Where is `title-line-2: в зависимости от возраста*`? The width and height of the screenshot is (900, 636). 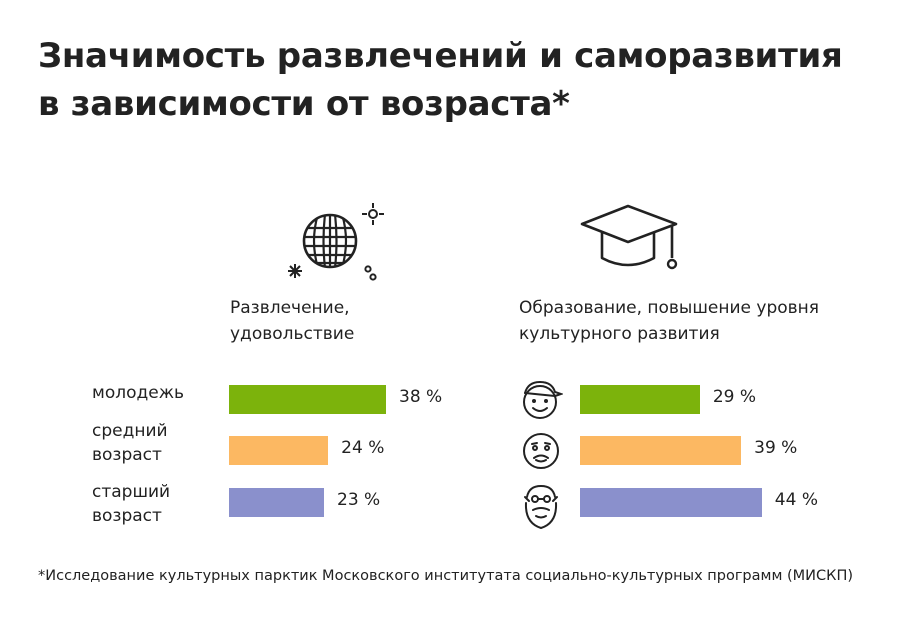
title-line-2: в зависимости от возраста* is located at coordinates (304, 104).